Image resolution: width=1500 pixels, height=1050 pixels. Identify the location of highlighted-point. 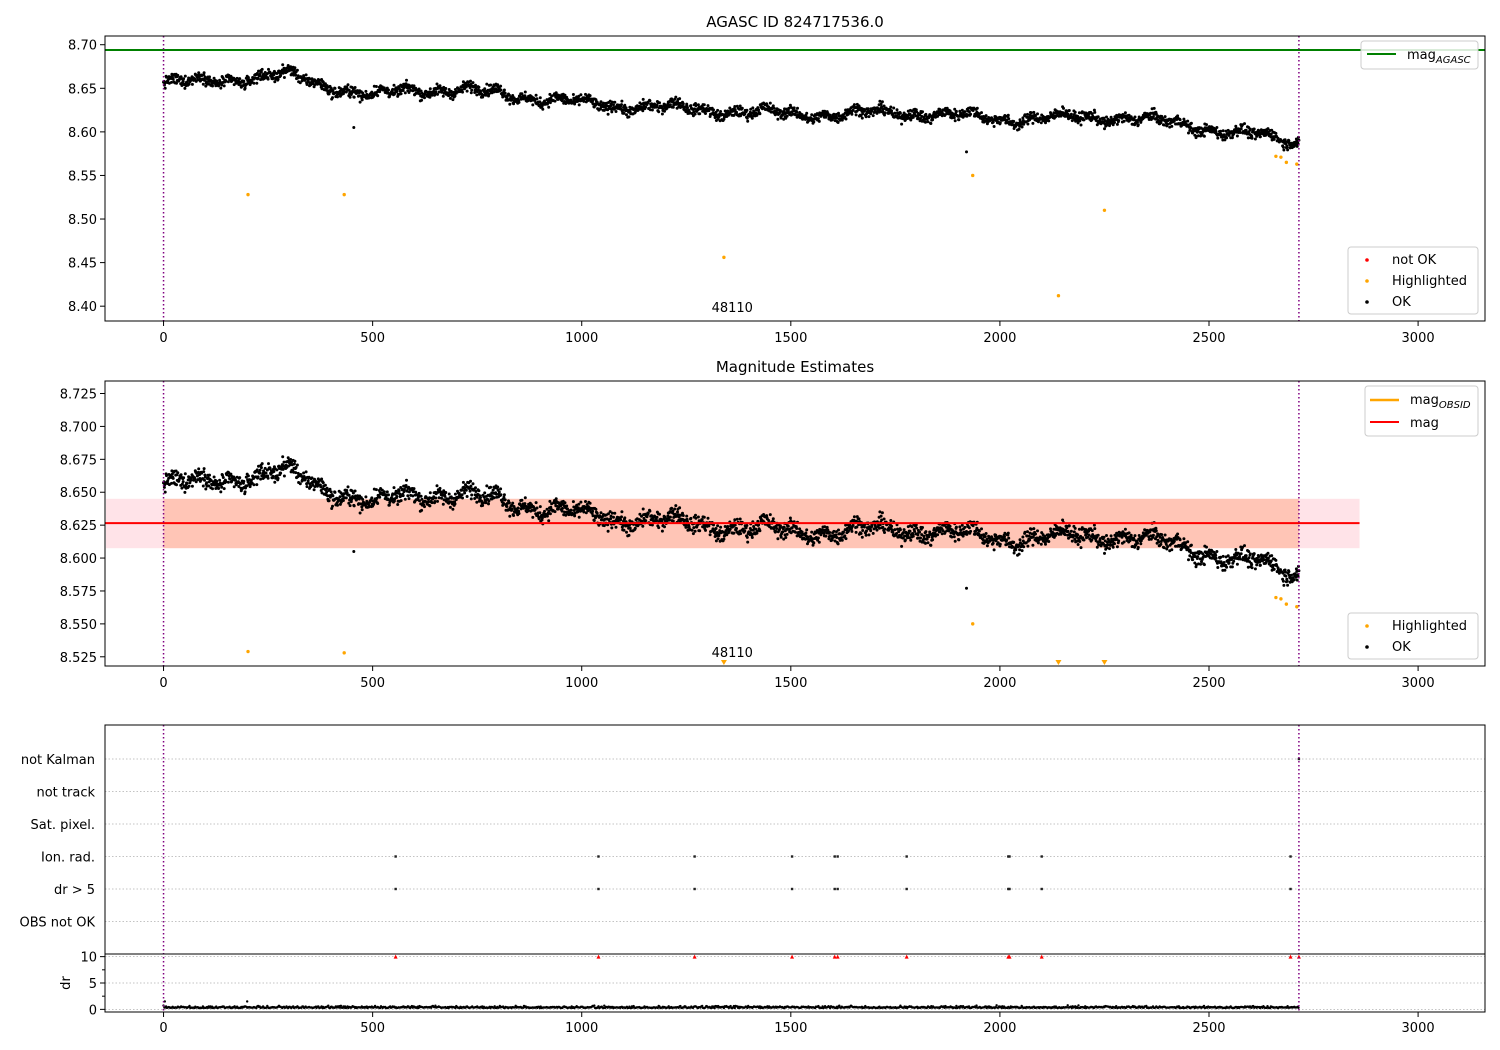
(1058, 296).